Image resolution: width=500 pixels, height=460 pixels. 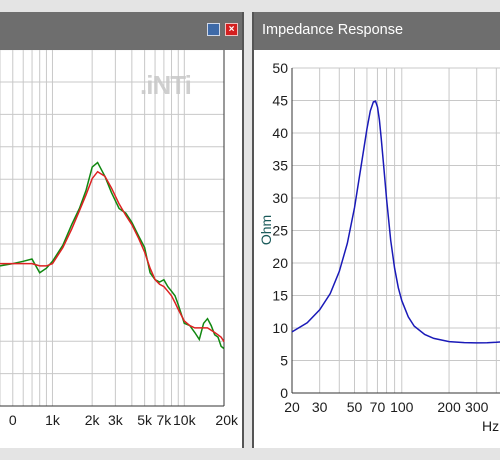 What do you see at coordinates (402, 407) in the screenshot?
I see `x-tick-label: 100` at bounding box center [402, 407].